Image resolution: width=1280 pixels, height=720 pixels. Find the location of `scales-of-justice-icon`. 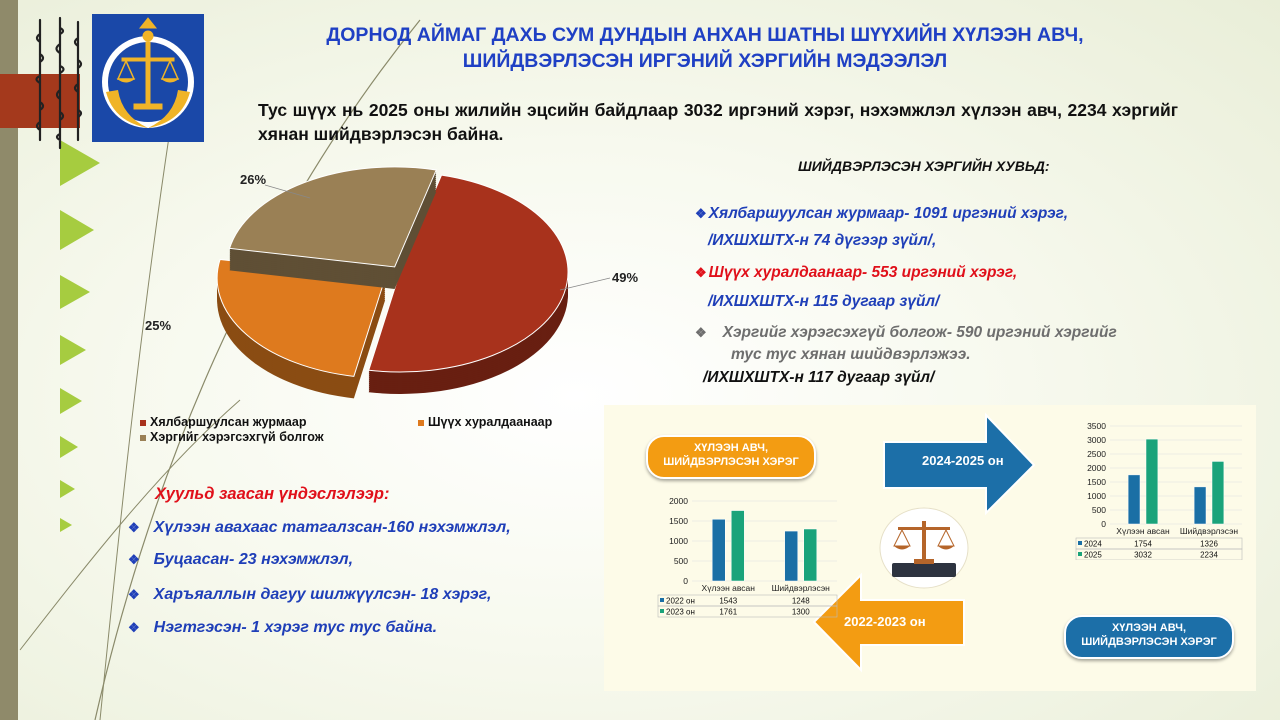

scales-of-justice-icon is located at coordinates (924, 548).